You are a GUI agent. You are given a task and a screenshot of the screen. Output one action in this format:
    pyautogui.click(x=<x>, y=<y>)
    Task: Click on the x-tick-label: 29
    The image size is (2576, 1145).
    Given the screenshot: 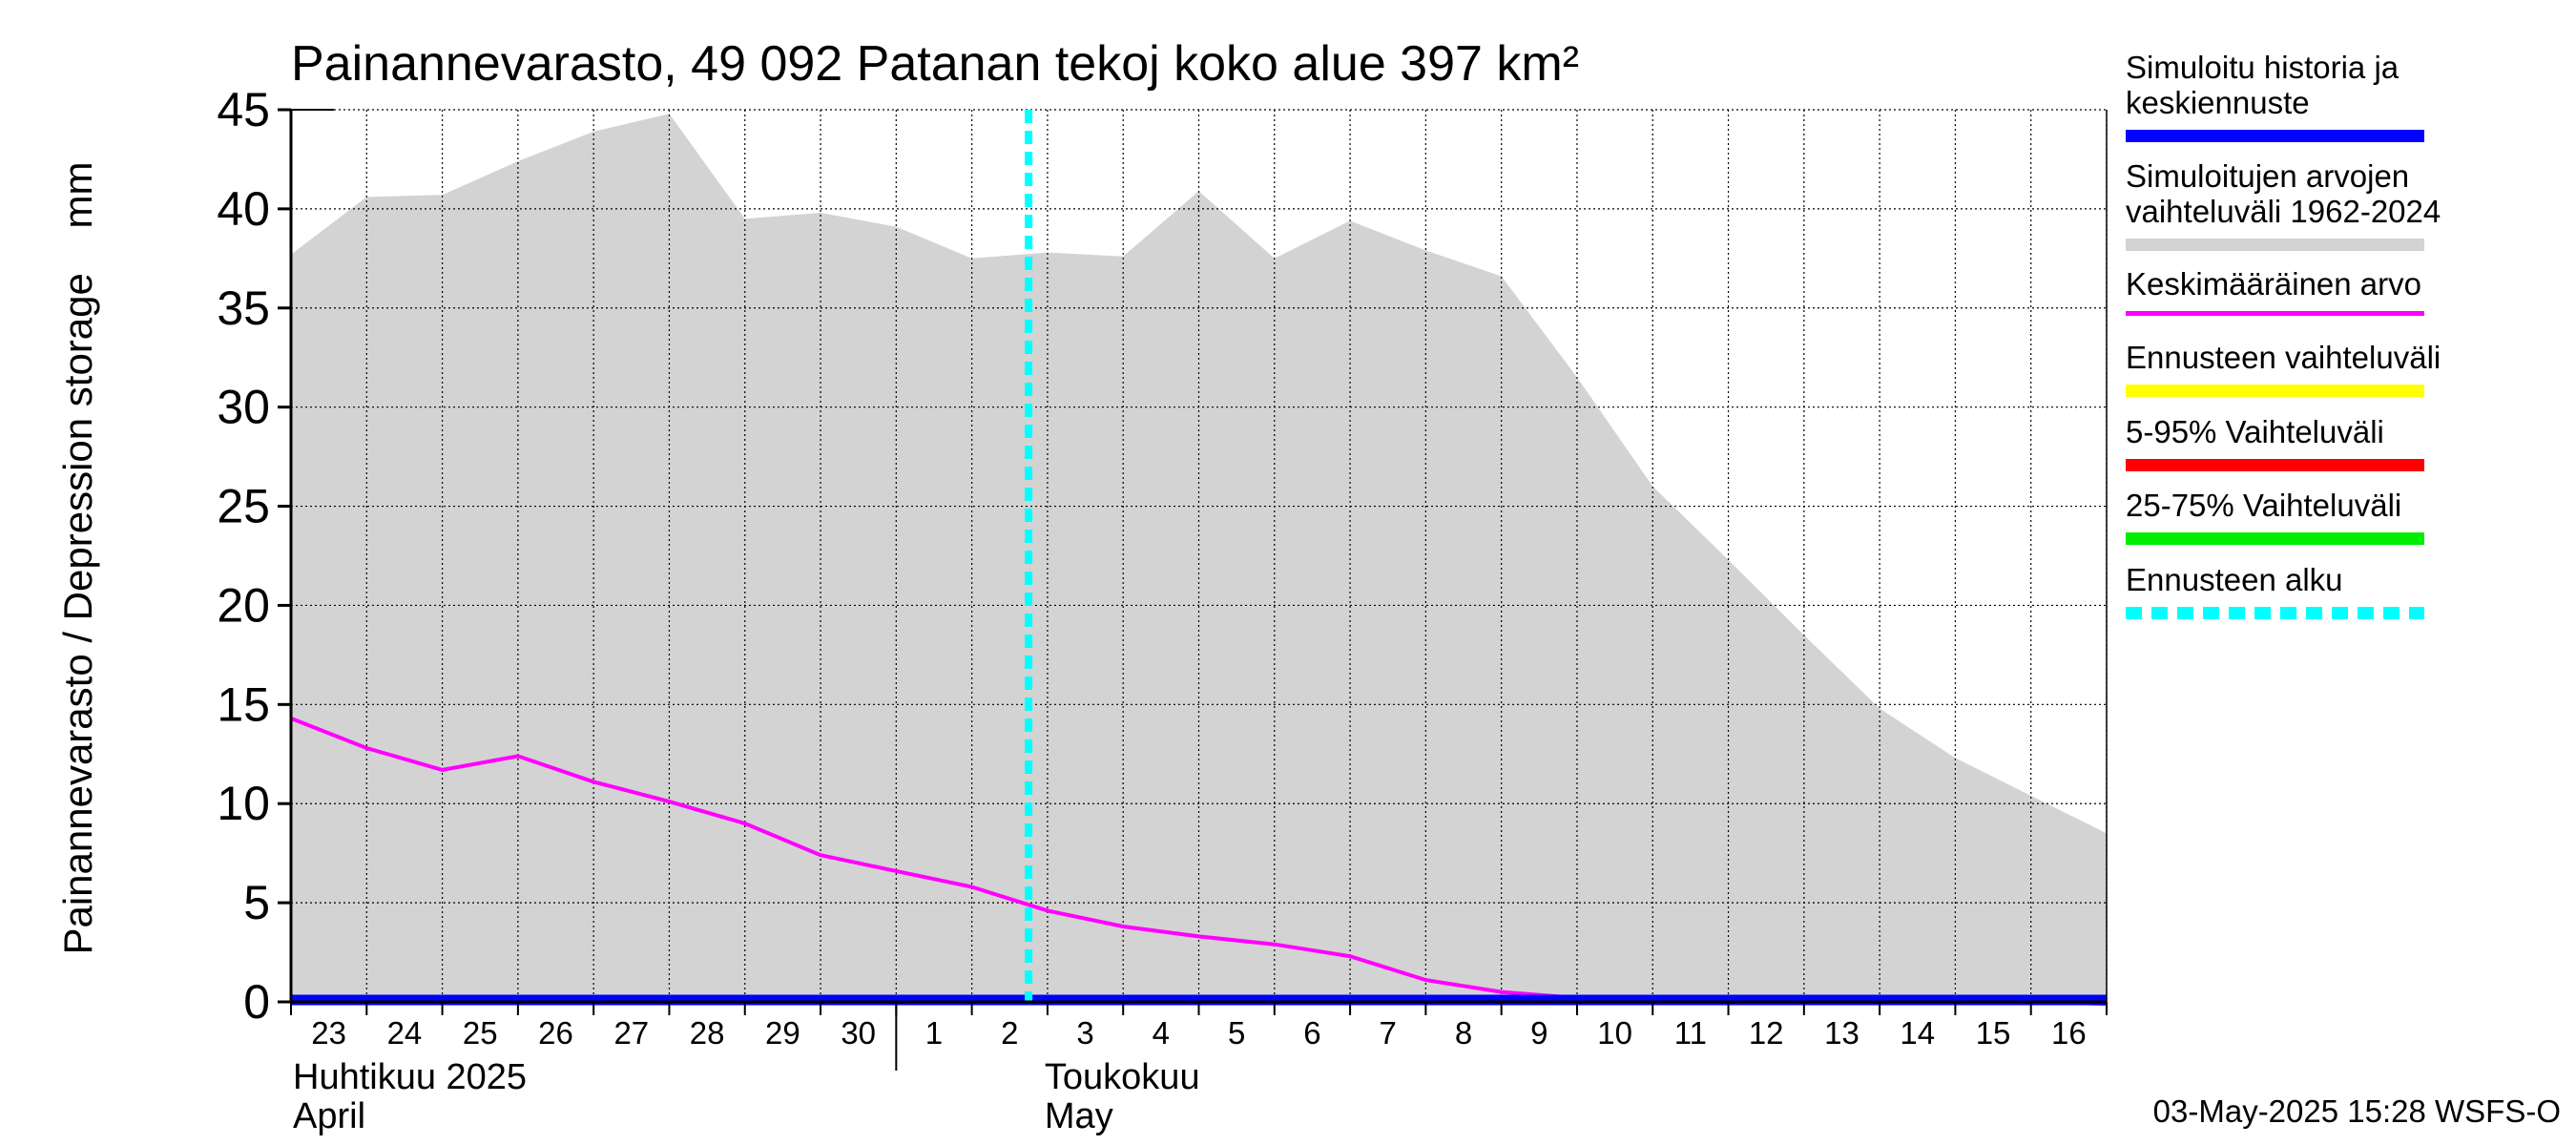 What is the action you would take?
    pyautogui.click(x=782, y=1033)
    